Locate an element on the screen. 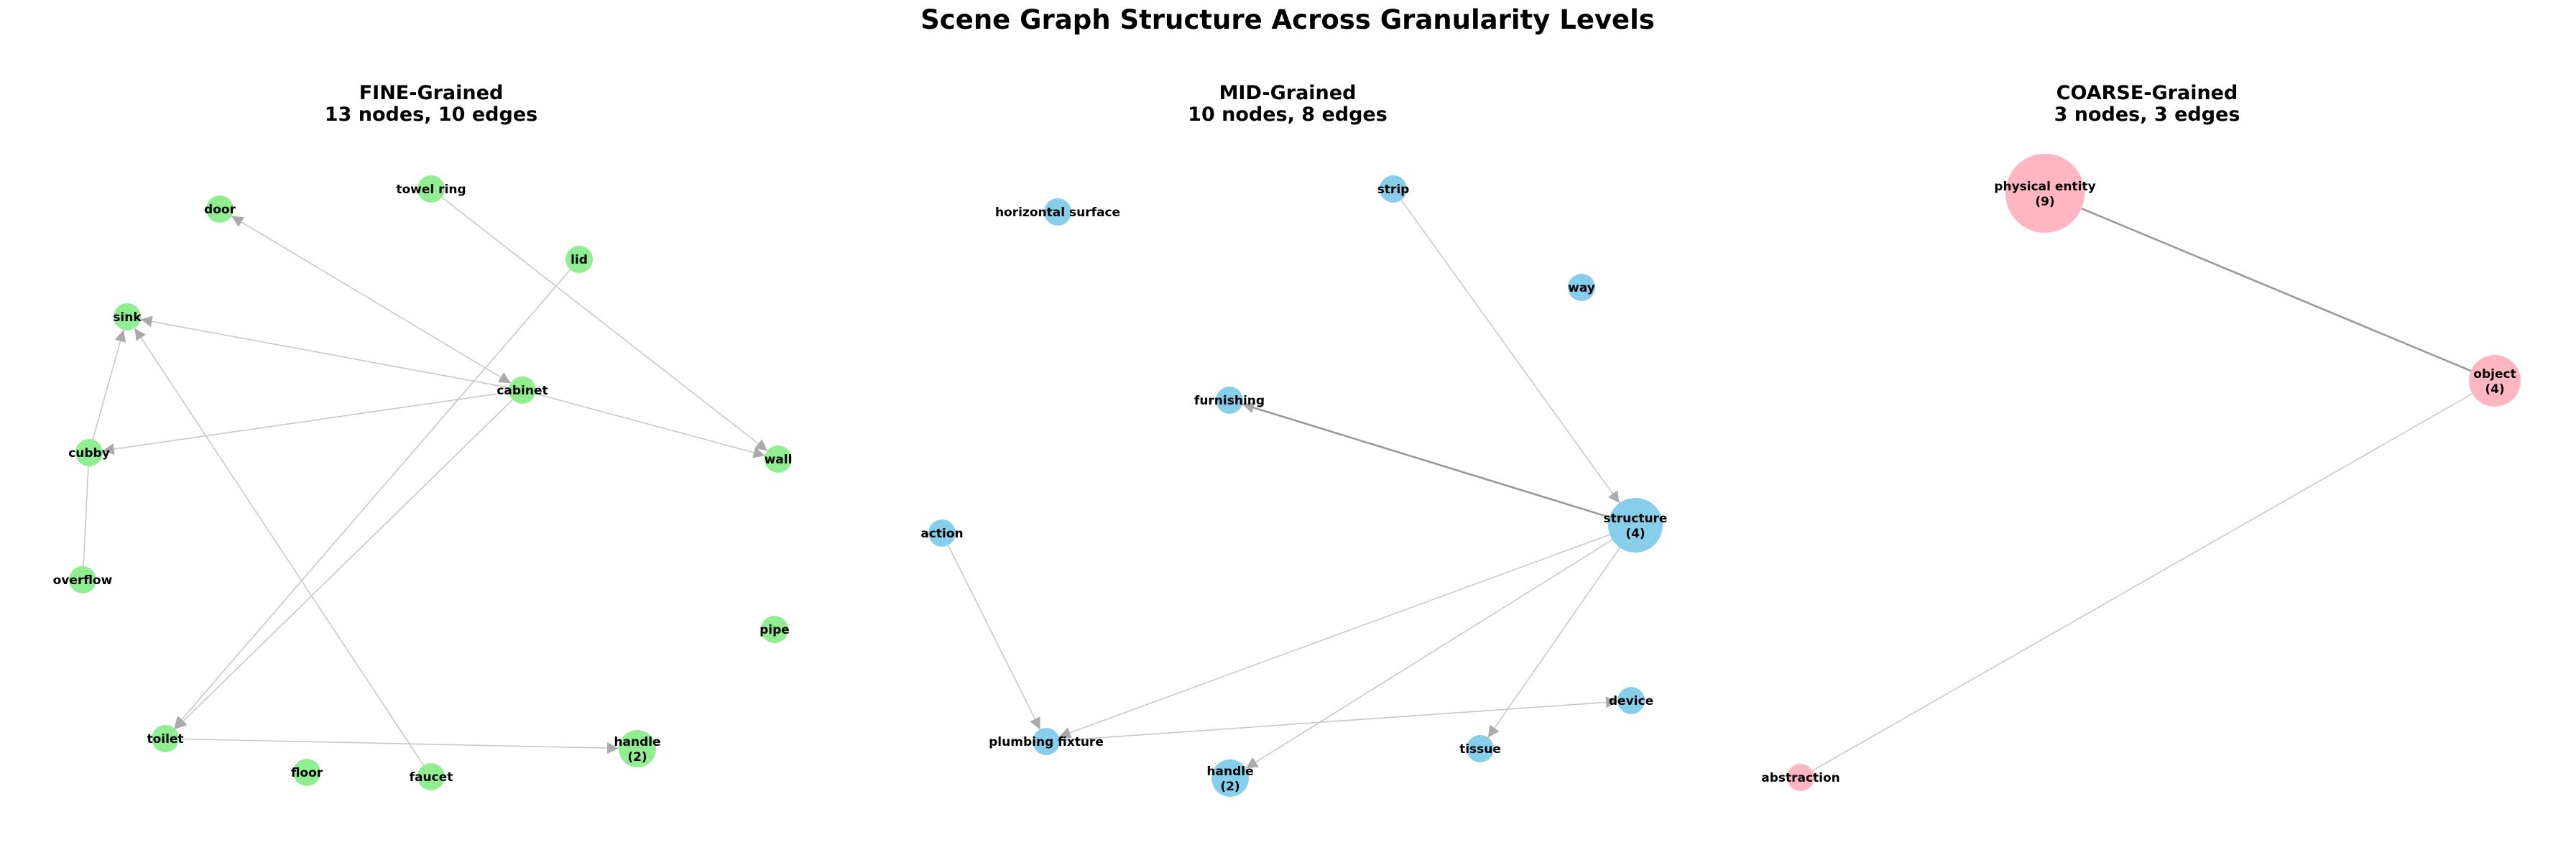 The width and height of the screenshot is (2576, 850). node-plumbing-fixture-label: plumbing fixture is located at coordinates (1046, 742).